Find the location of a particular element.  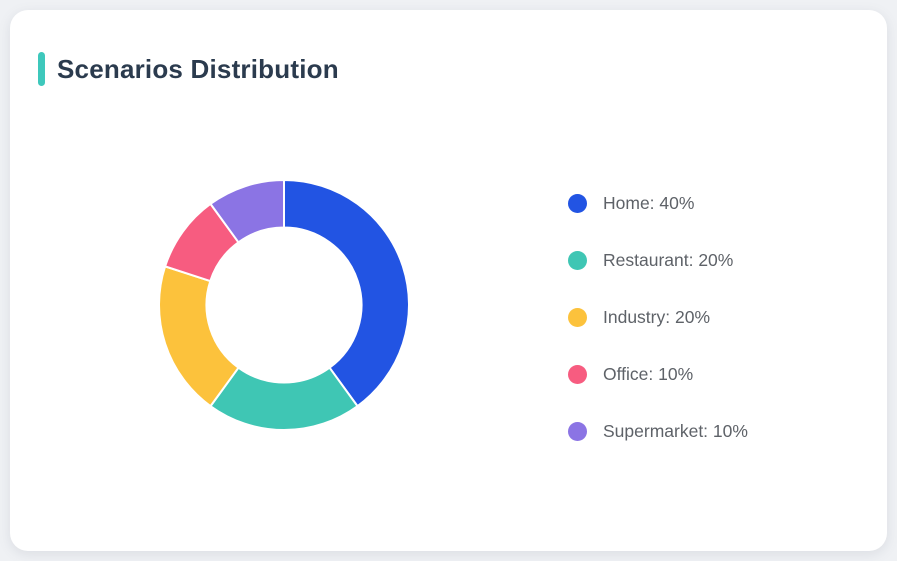

card-header: Scenarios Distribution is located at coordinates (188, 69).